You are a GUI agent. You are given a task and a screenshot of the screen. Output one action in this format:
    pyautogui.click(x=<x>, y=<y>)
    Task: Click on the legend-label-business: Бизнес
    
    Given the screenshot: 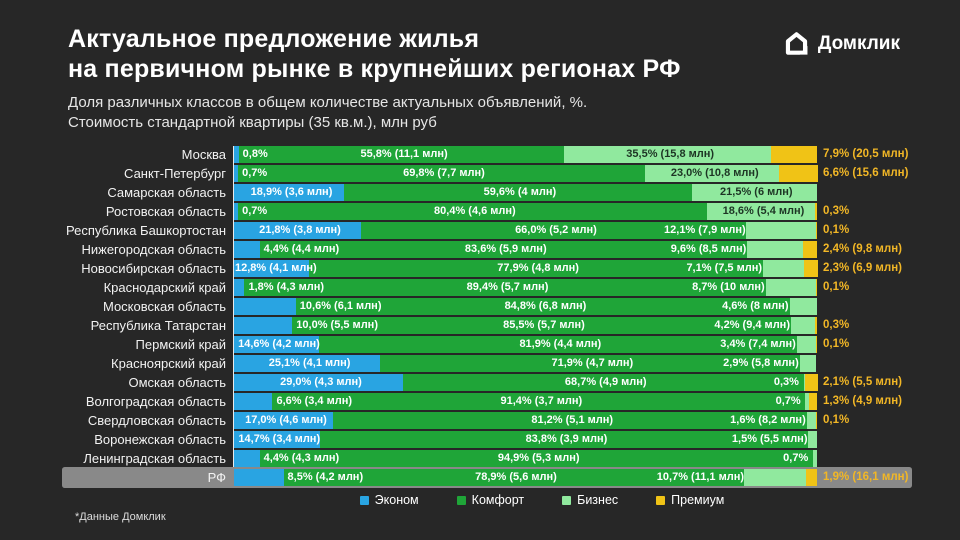 What is the action you would take?
    pyautogui.click(x=598, y=500)
    